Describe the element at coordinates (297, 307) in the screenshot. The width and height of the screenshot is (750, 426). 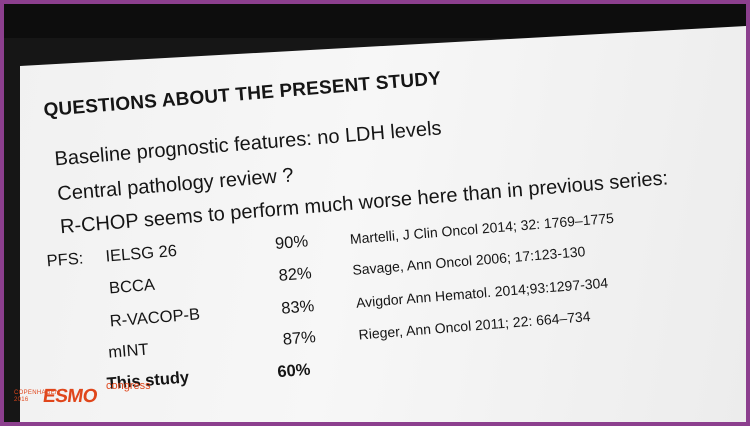
I see `pfs-value-rvacopb: 83%` at that location.